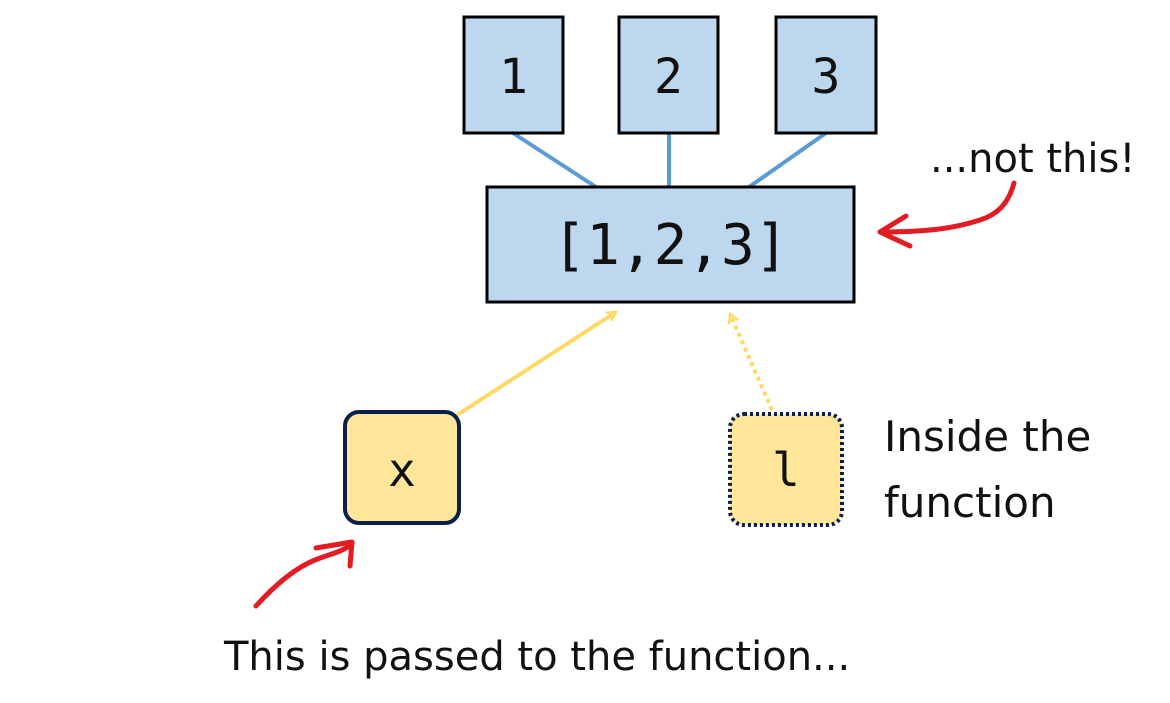  I want to click on list-box-label: [1,2,3], so click(670, 245).